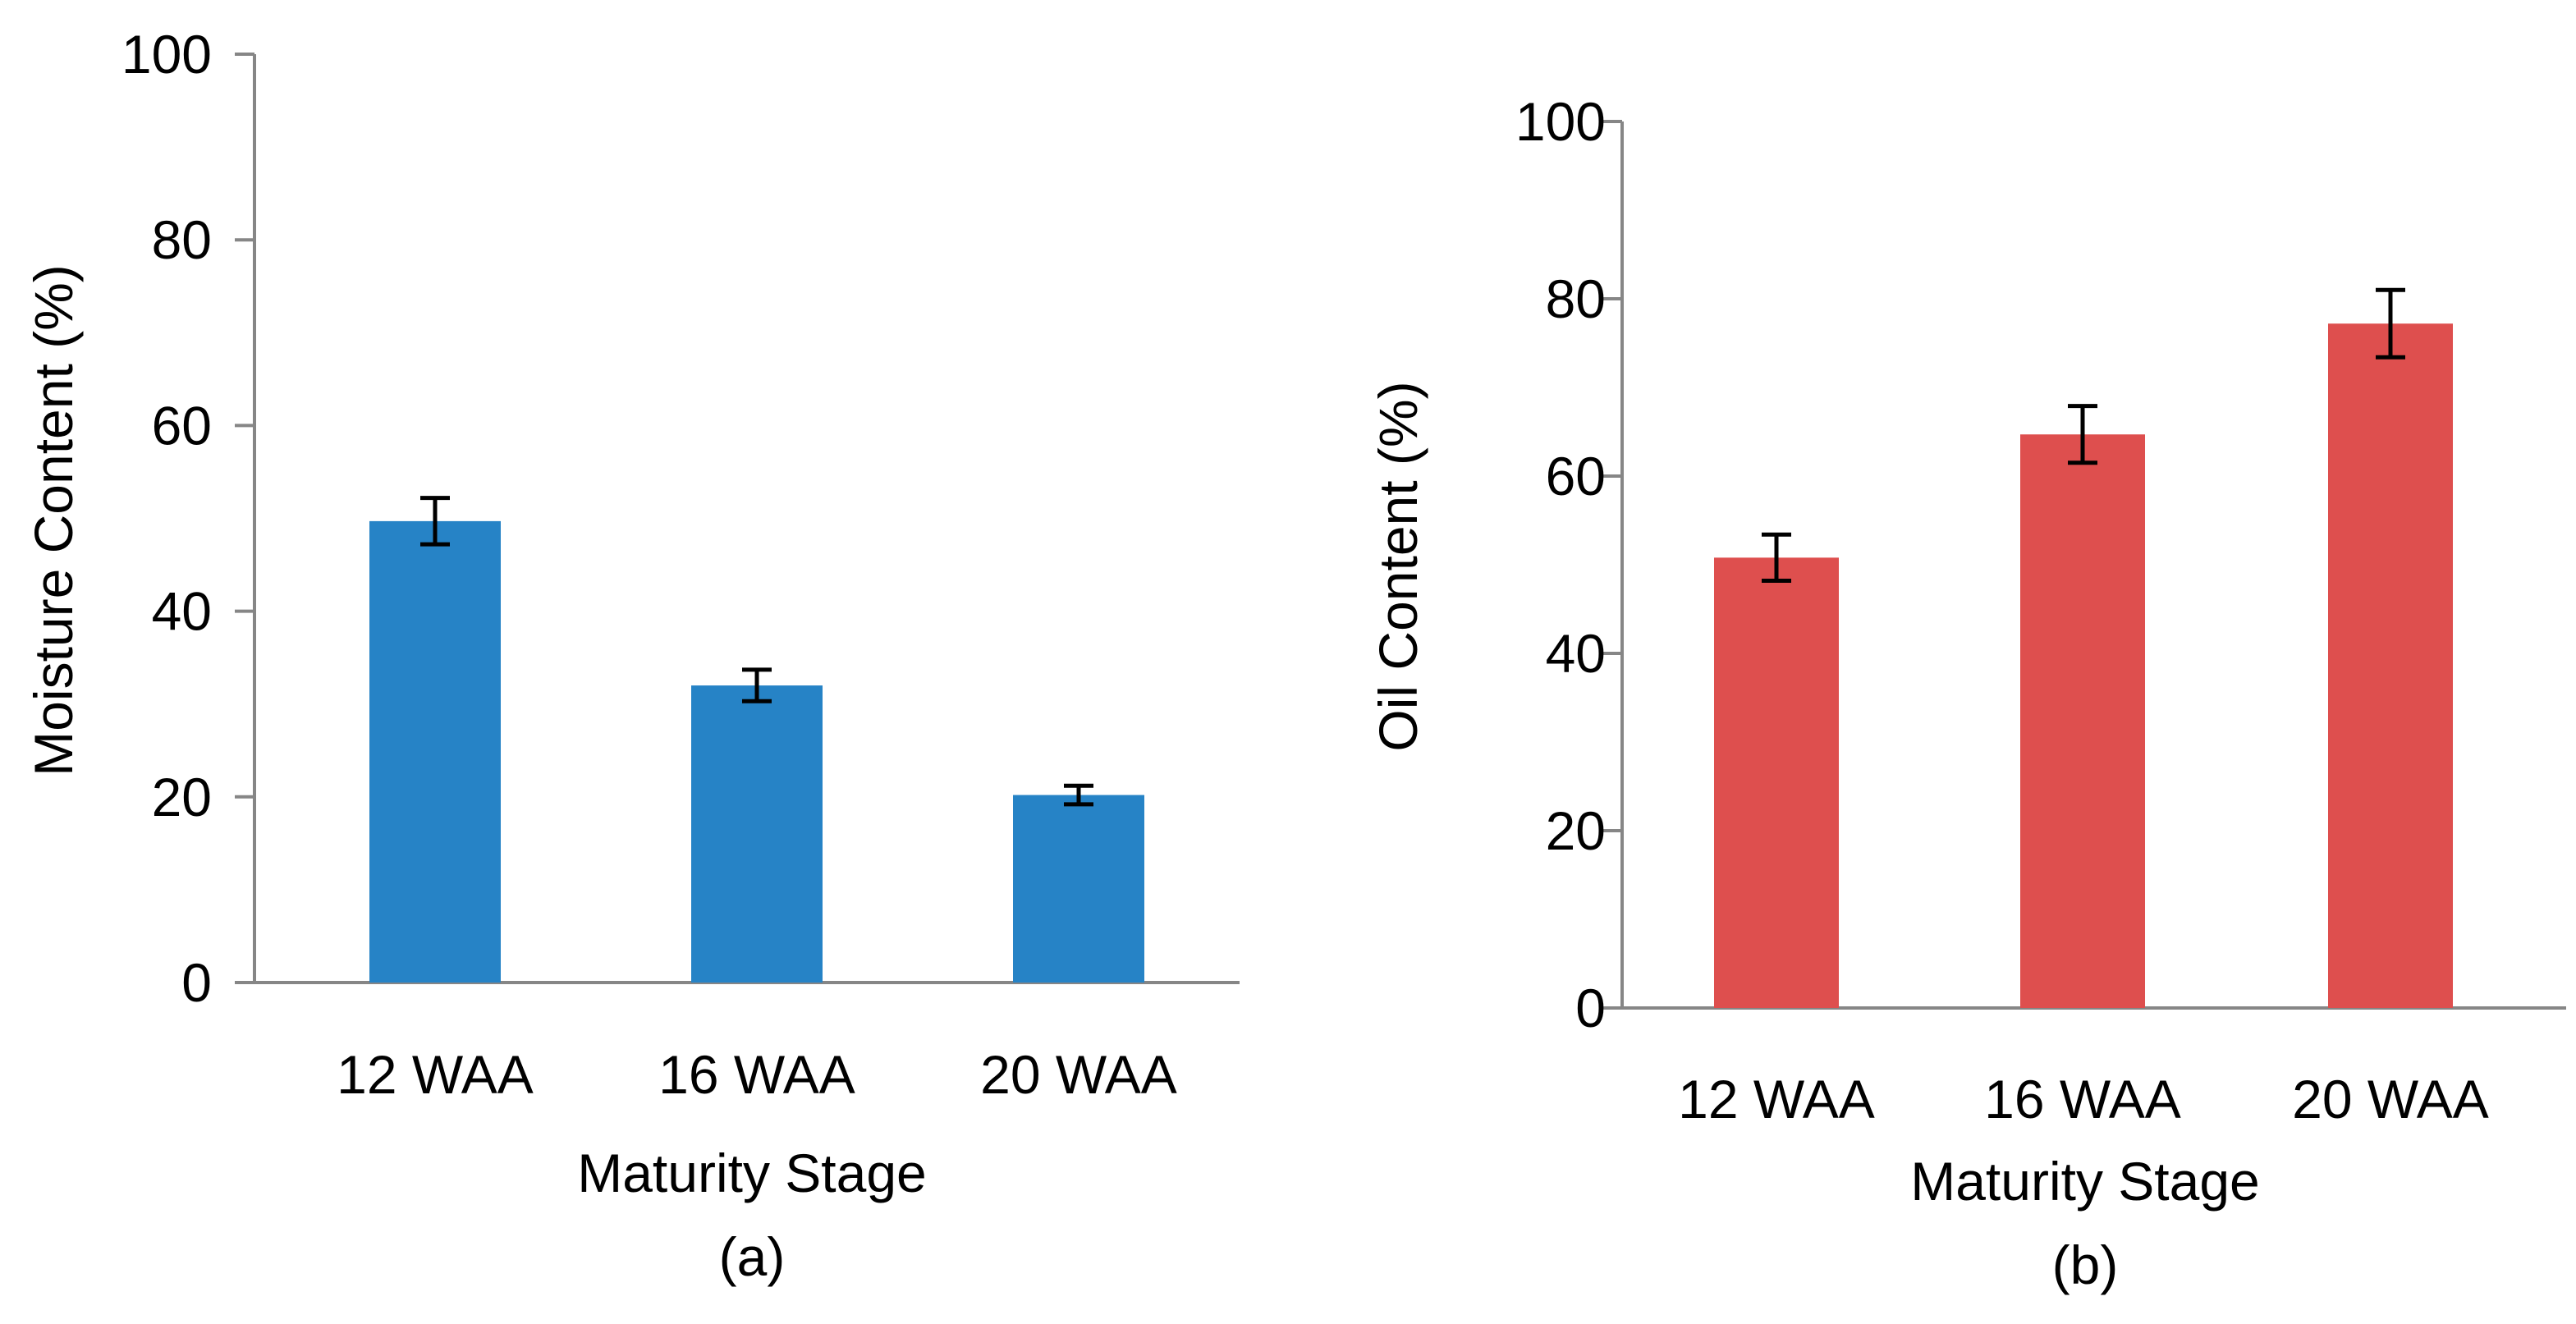  I want to click on panel-label: (a), so click(753, 1256).